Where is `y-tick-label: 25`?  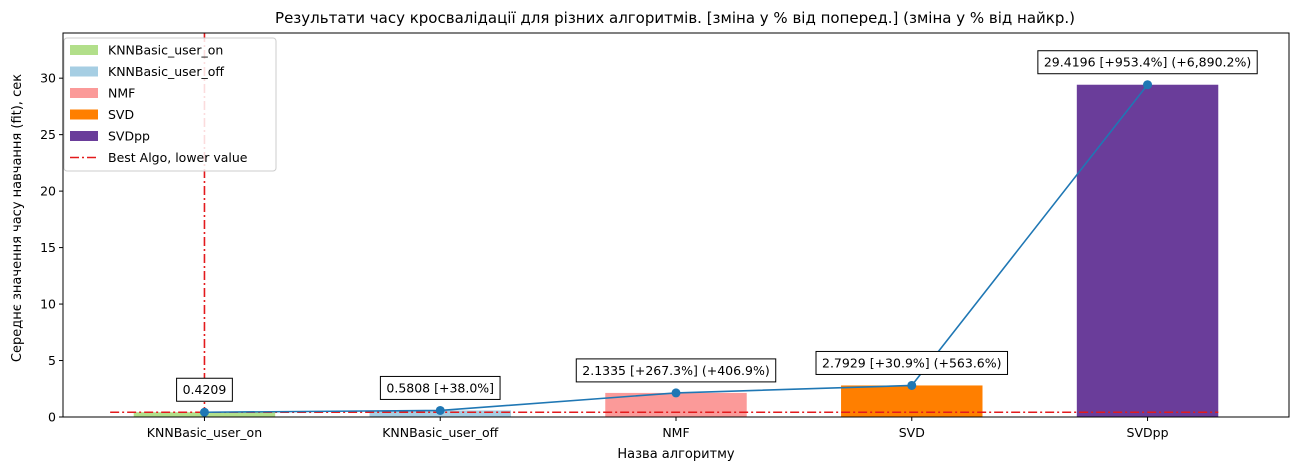 y-tick-label: 25 is located at coordinates (48, 134).